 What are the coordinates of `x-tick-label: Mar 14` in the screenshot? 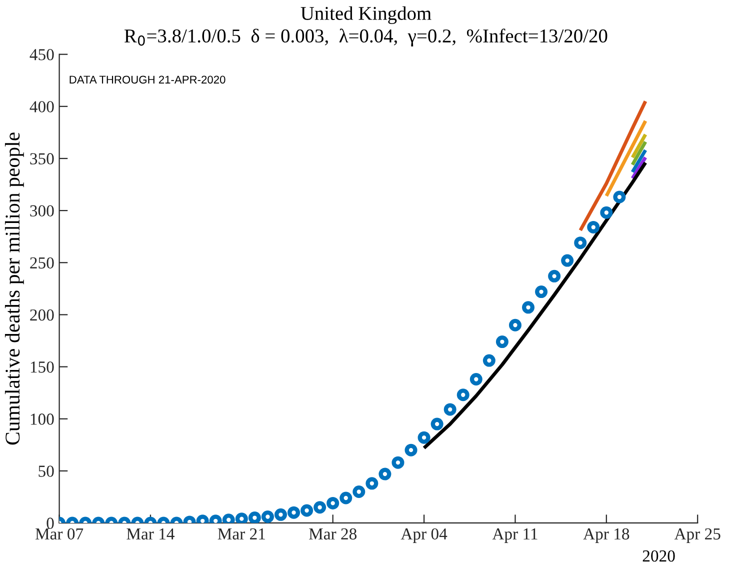 It's located at (150, 534).